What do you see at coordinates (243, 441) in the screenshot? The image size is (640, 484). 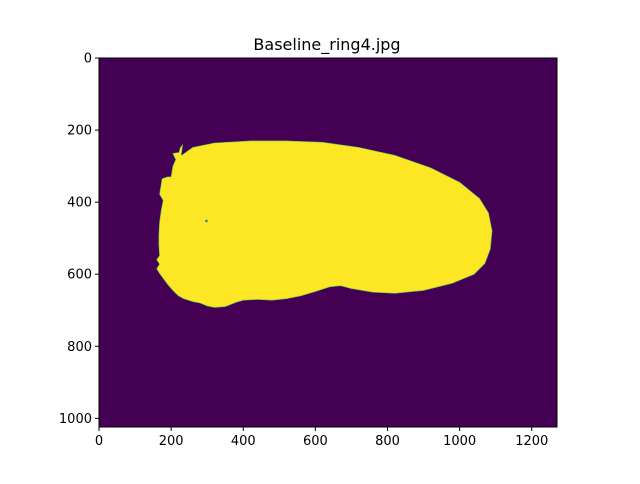 I see `x-tick-label: 400` at bounding box center [243, 441].